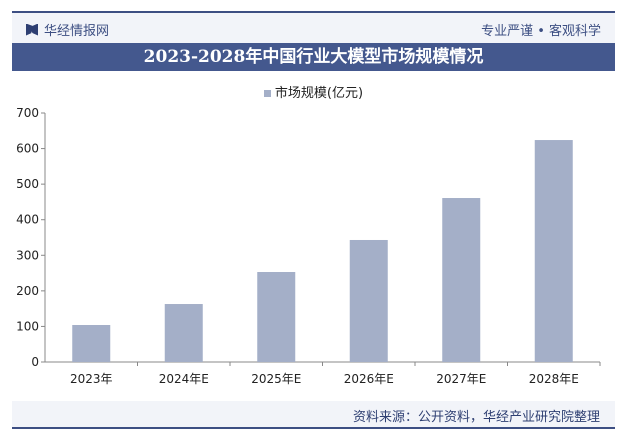  Describe the element at coordinates (476, 417) in the screenshot. I see `source-note: 资料来源：公开资料，华经产业研究院整理` at that location.